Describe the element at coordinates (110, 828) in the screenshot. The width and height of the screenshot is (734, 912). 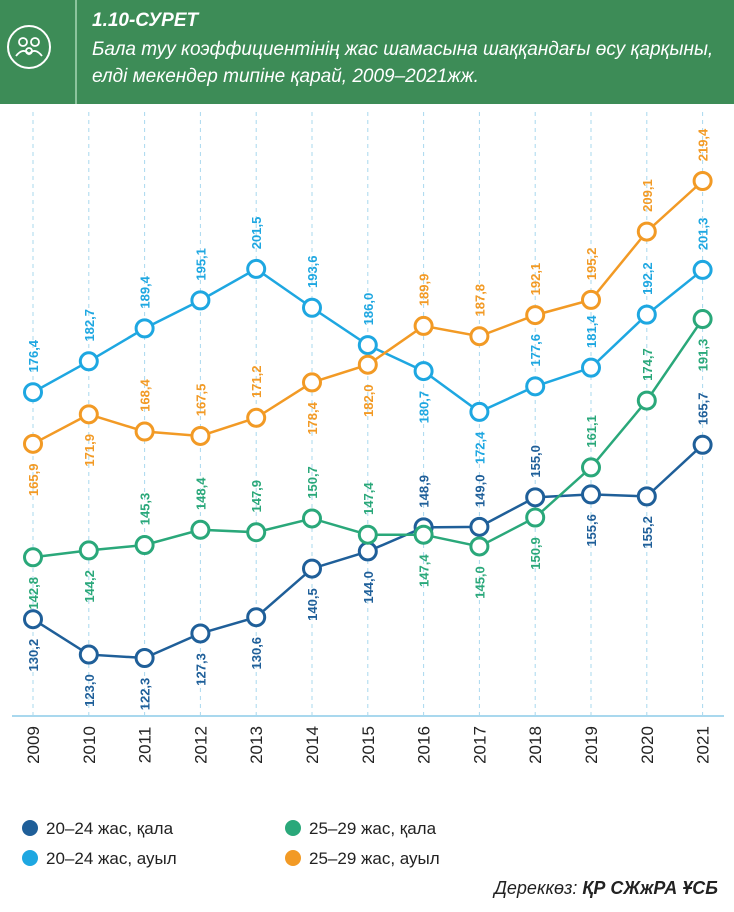
I see `legend-label: 20–24 жас, қала` at that location.